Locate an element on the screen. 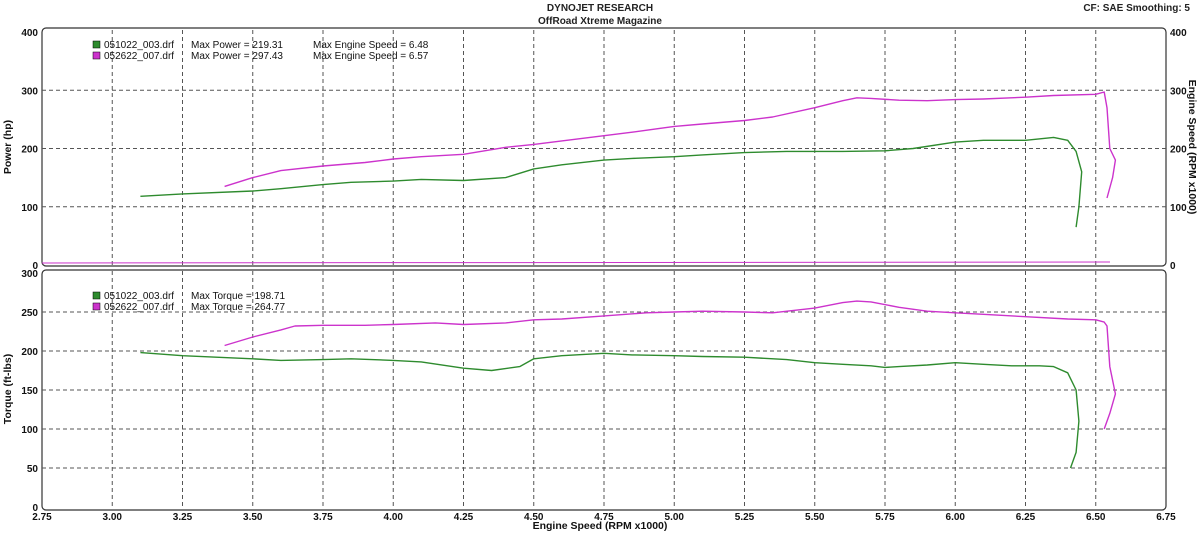 This screenshot has width=1200, height=533. torque-y-ticks: 0 50 100 150 200 250 300 is located at coordinates (29, 391).